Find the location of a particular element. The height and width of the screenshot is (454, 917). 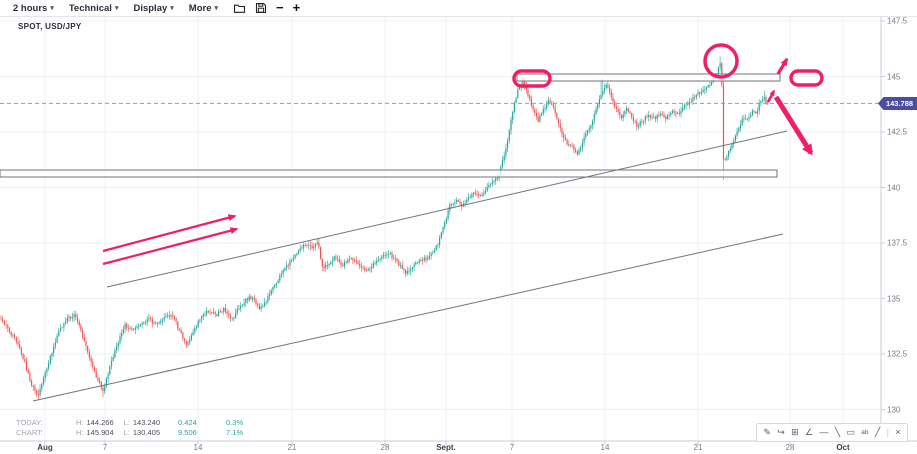

slash-line-icon: ╱ is located at coordinates (877, 432).